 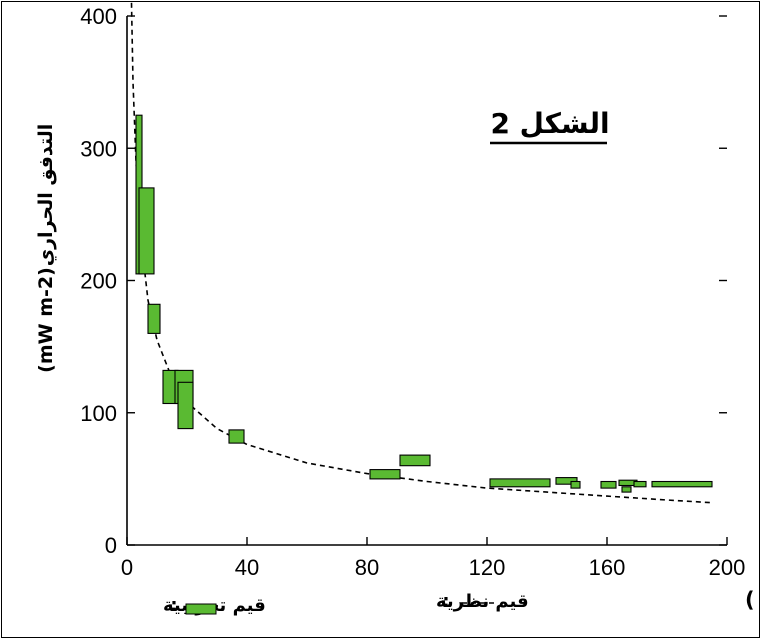 I want to click on y-tick-label: 200, so click(x=98, y=281).